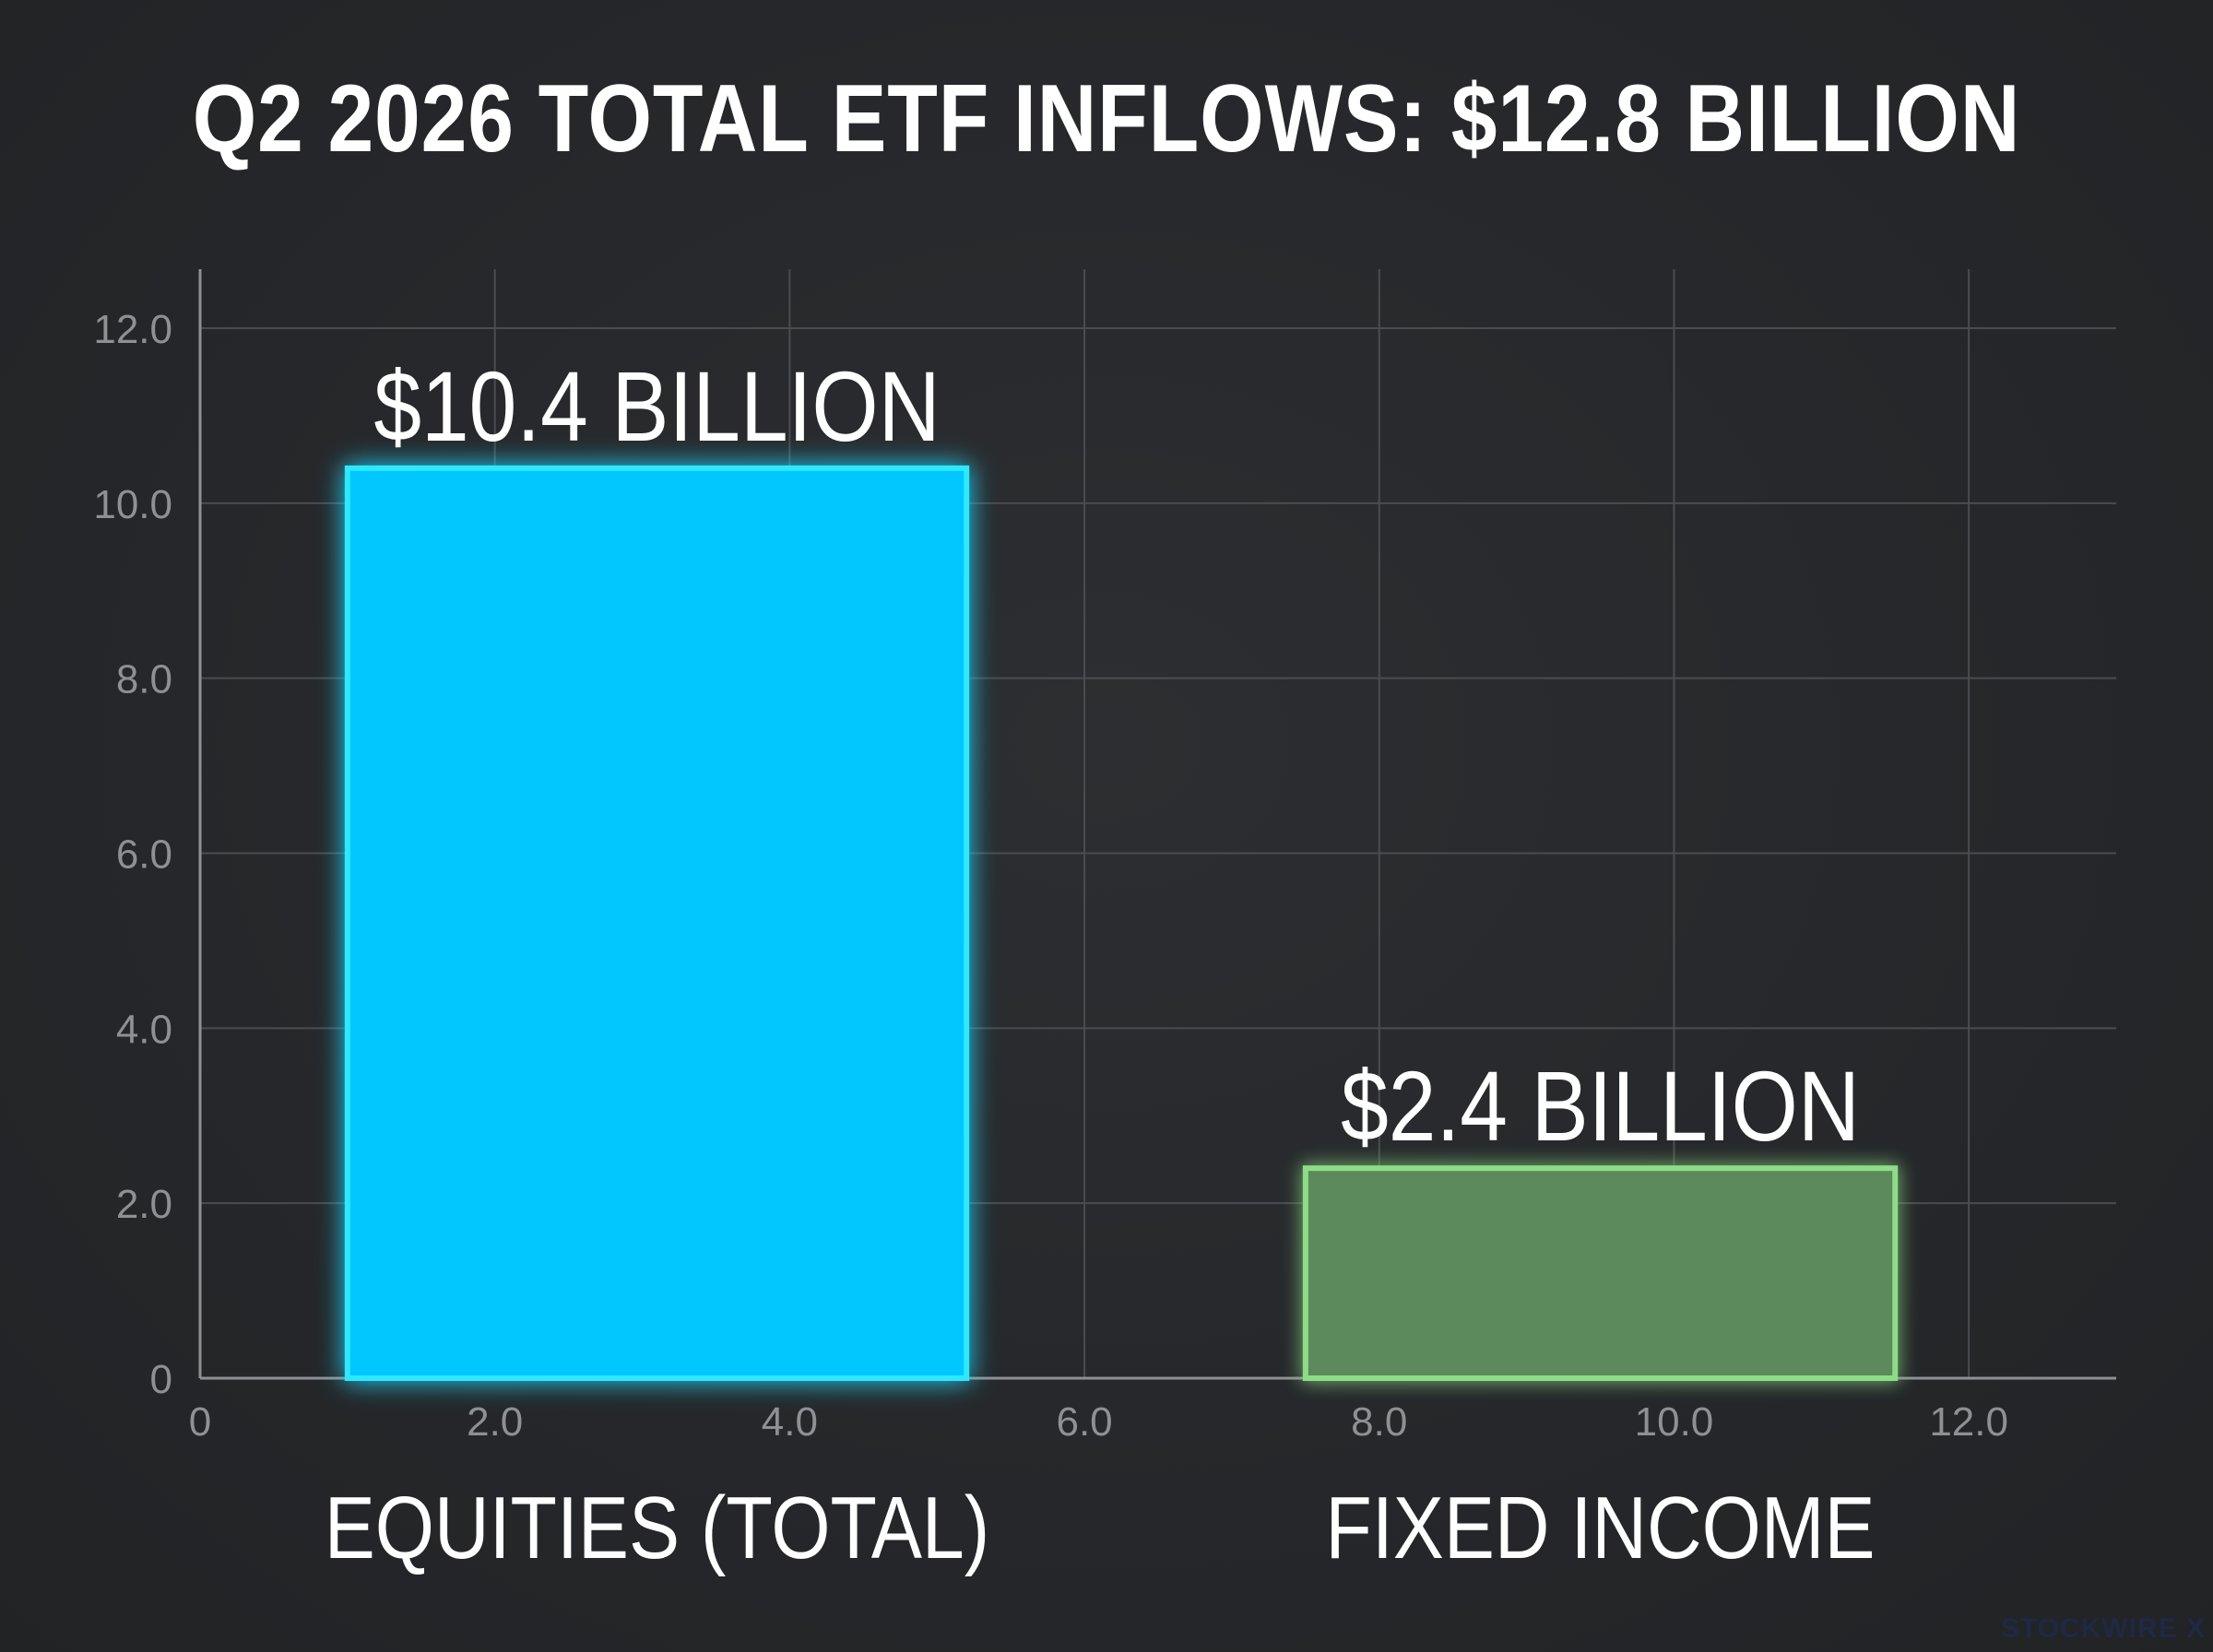 The width and height of the screenshot is (2213, 1652). I want to click on x-tick-label: 0, so click(200, 1422).